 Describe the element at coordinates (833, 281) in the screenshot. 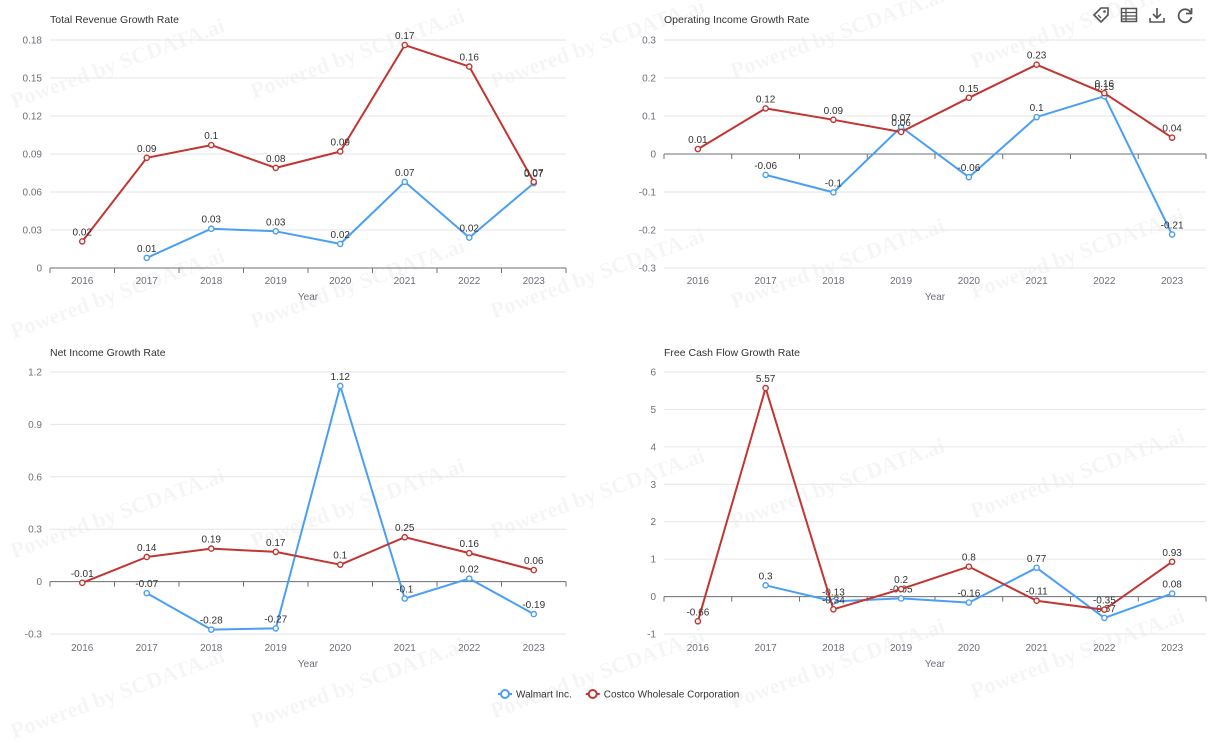

I see `x-tick-label: 2018` at that location.